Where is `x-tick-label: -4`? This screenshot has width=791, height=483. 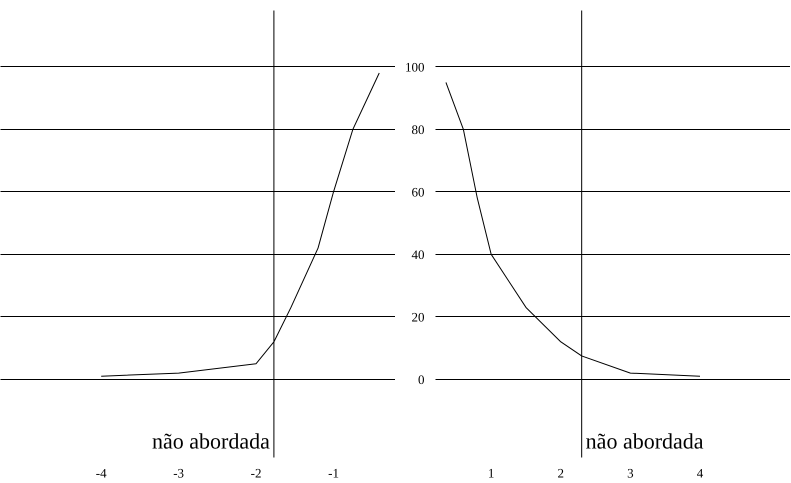 x-tick-label: -4 is located at coordinates (102, 473).